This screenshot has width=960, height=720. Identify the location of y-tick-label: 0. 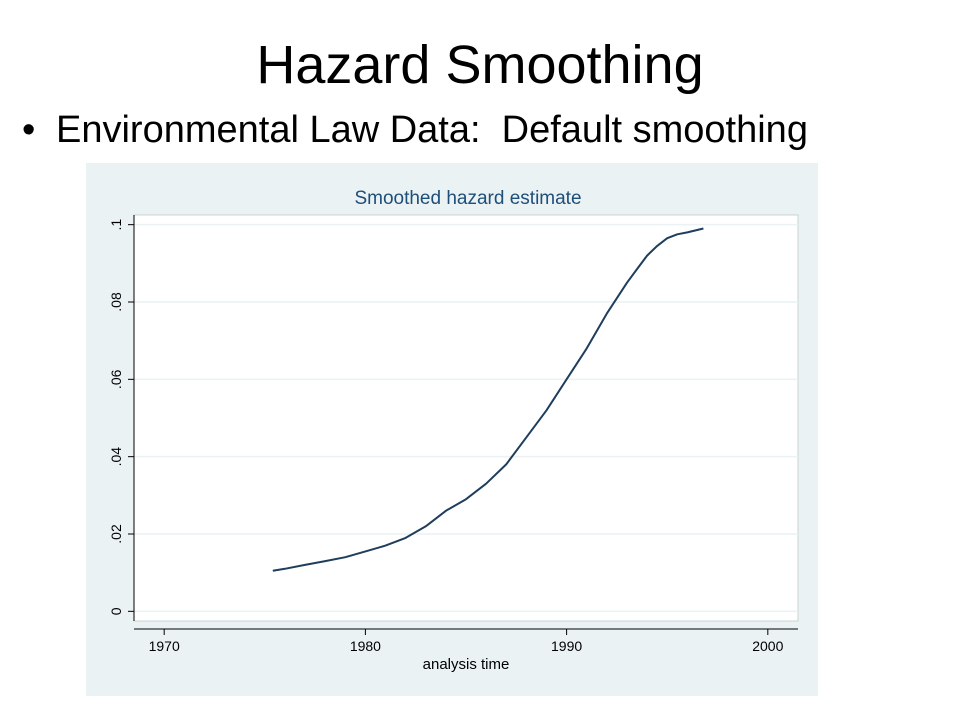
(116, 611).